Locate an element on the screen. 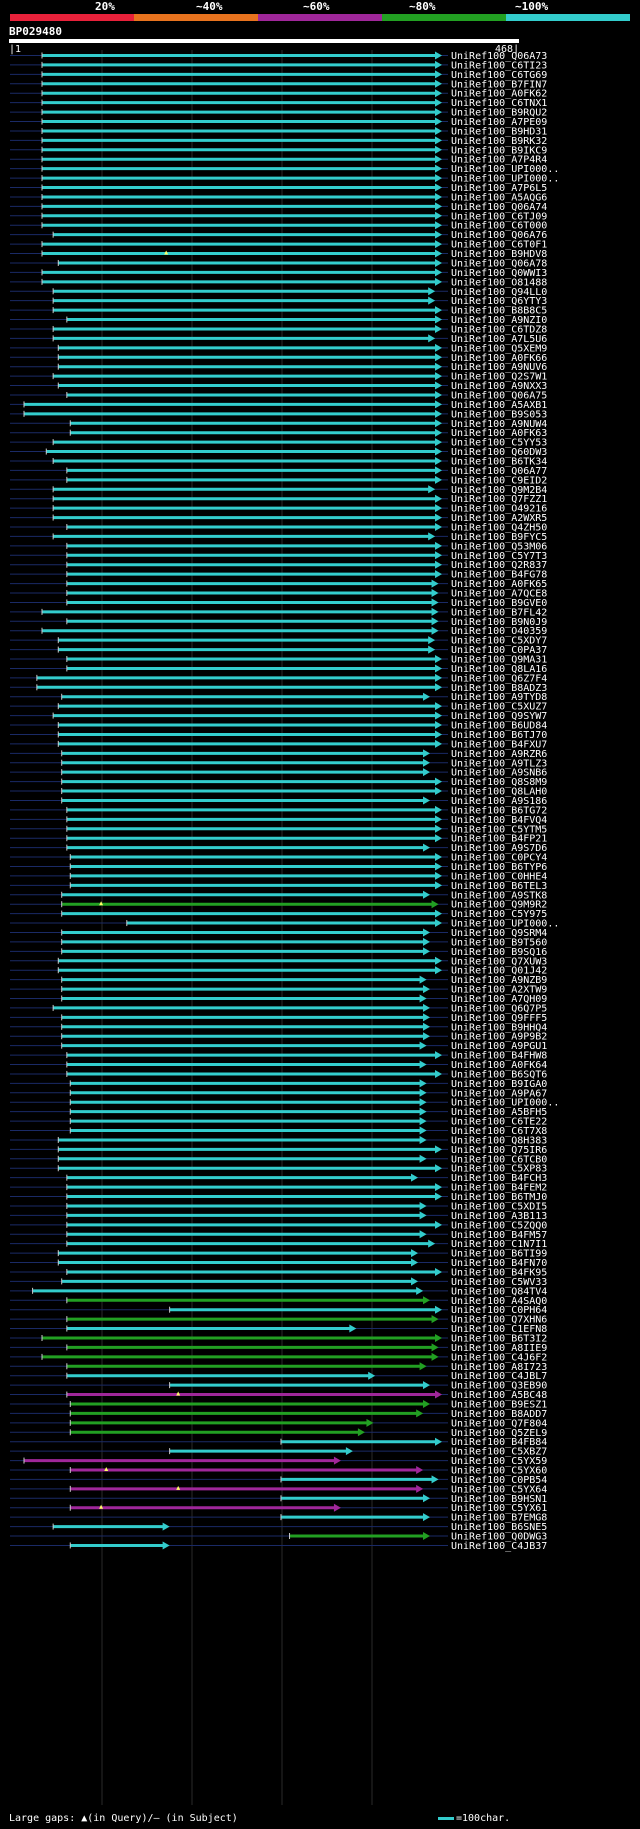 The image size is (640, 1829). hit-row: UniRef100_Q2S7W1 is located at coordinates (278, 377).